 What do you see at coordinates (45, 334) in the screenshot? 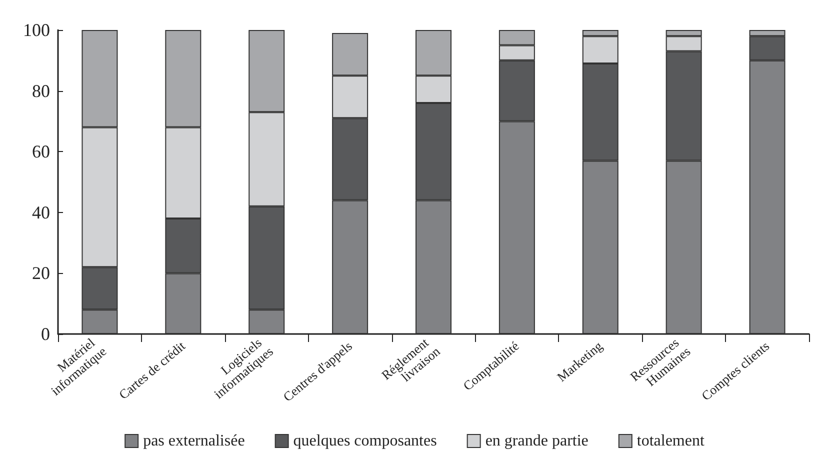
I see `y-tick-label: 0` at bounding box center [45, 334].